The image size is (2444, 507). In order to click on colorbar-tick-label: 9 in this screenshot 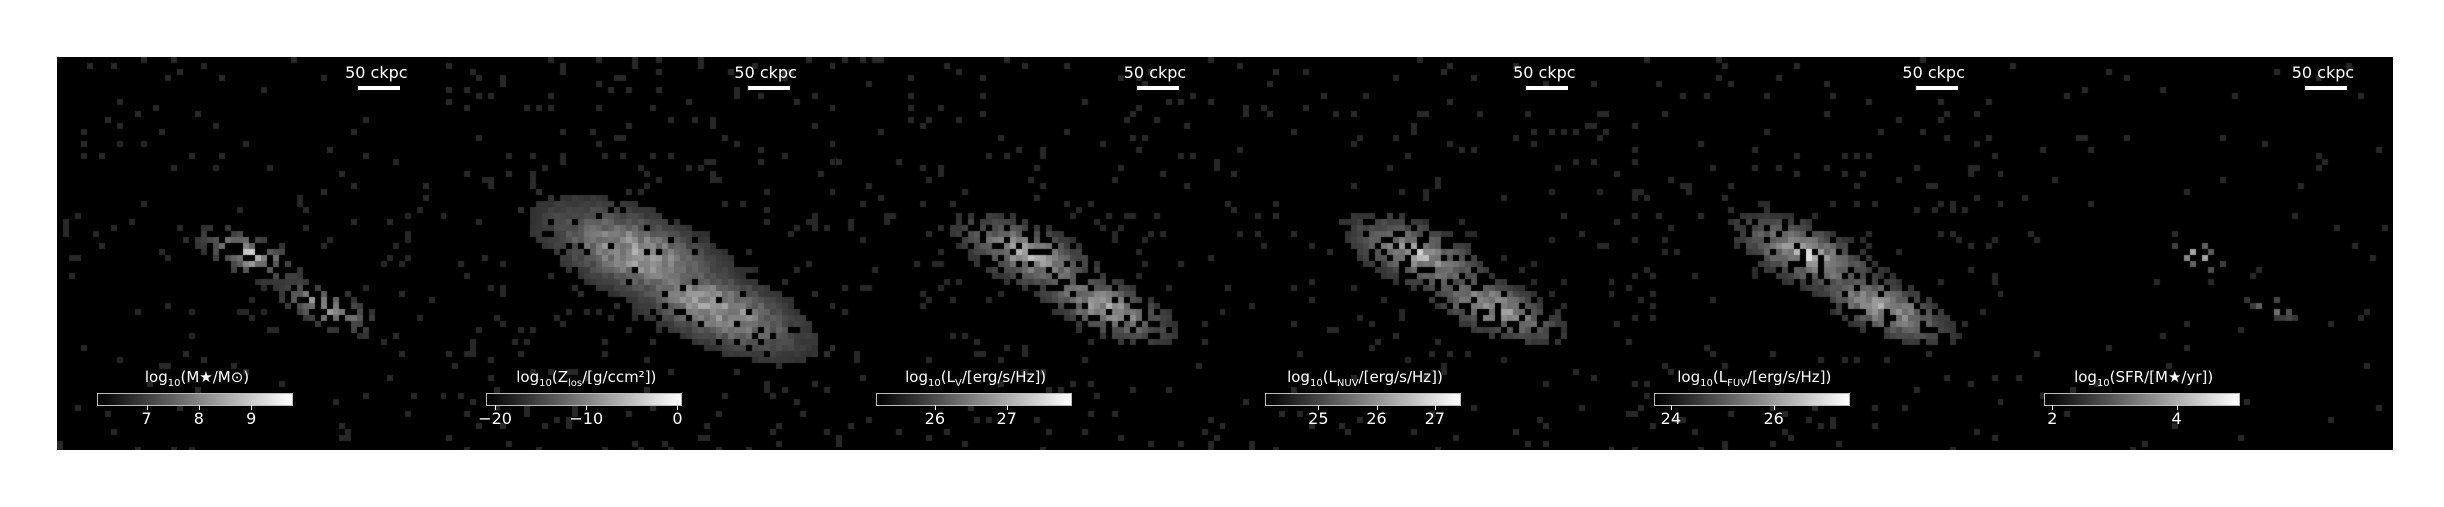, I will do `click(251, 418)`.